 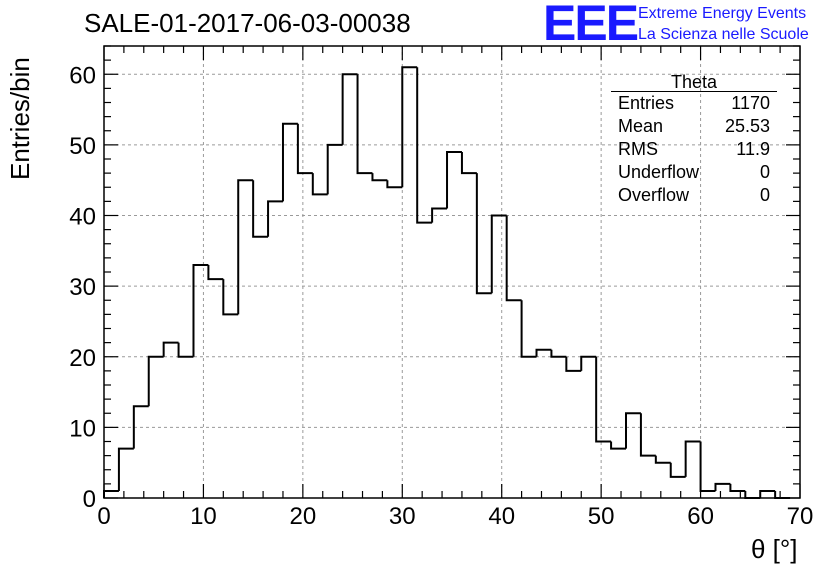 I want to click on stats-value: 11.9, so click(x=753, y=149).